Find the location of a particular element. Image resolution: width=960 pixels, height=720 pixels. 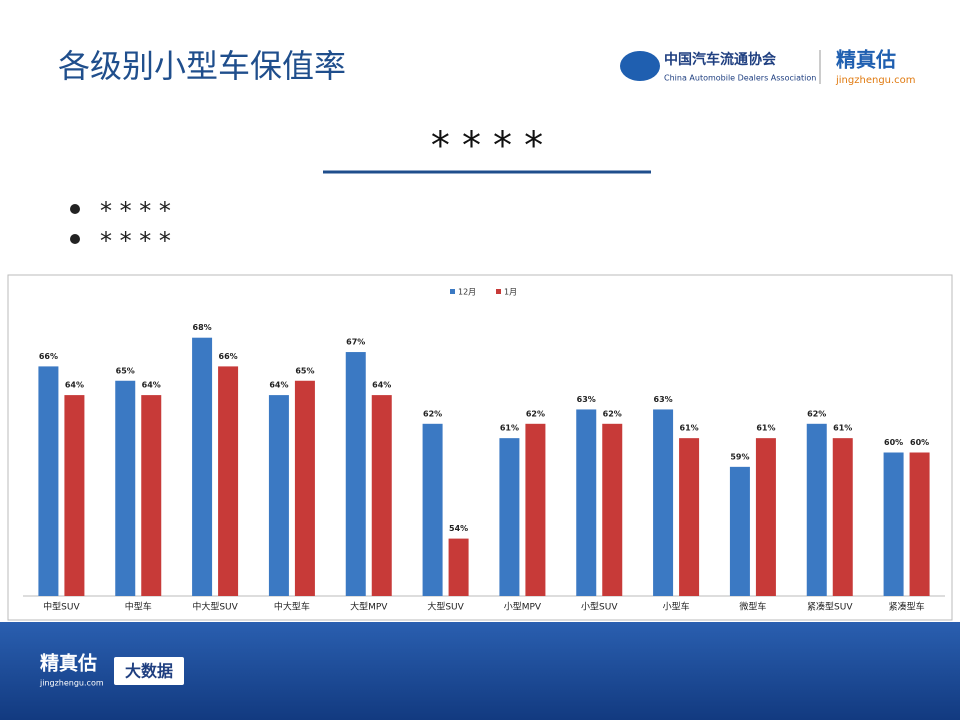

x-tick-label: 微型车 is located at coordinates (752, 607).